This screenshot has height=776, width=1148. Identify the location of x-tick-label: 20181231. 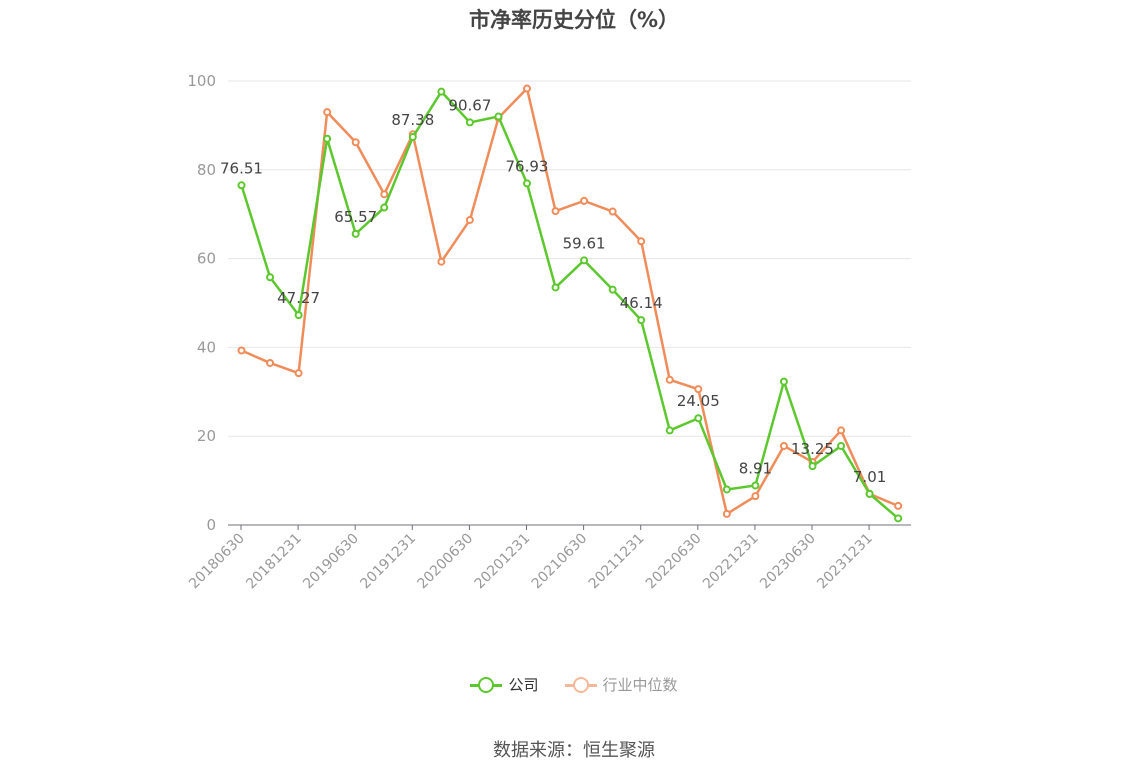
(274, 562).